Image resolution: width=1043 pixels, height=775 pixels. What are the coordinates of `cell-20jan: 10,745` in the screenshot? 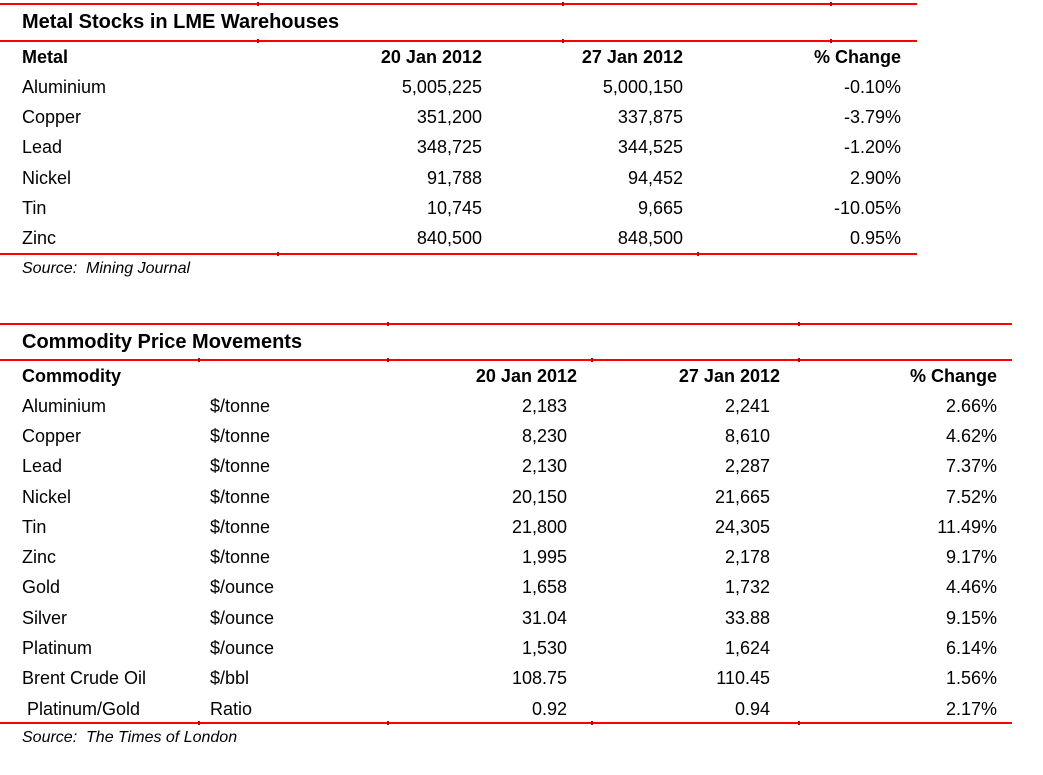 It's located at (454, 207).